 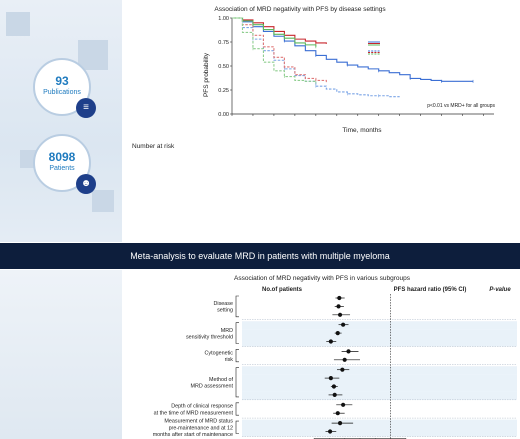 What do you see at coordinates (461, 106) in the screenshot?
I see `km-pvalue-note: p<0.01 vs MRD+ for all groups` at bounding box center [461, 106].